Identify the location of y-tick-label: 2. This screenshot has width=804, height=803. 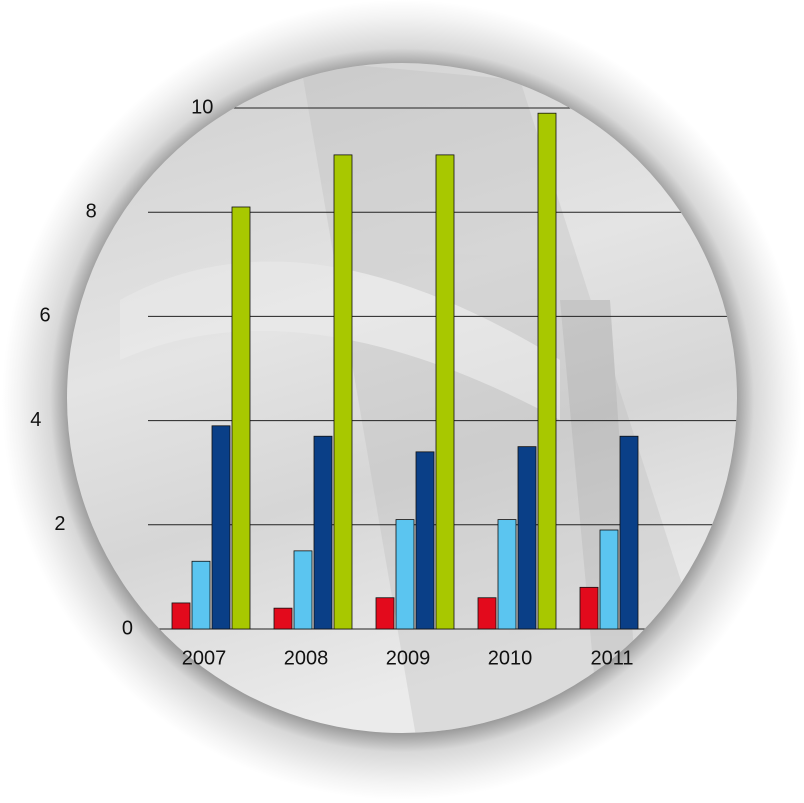
(59, 524).